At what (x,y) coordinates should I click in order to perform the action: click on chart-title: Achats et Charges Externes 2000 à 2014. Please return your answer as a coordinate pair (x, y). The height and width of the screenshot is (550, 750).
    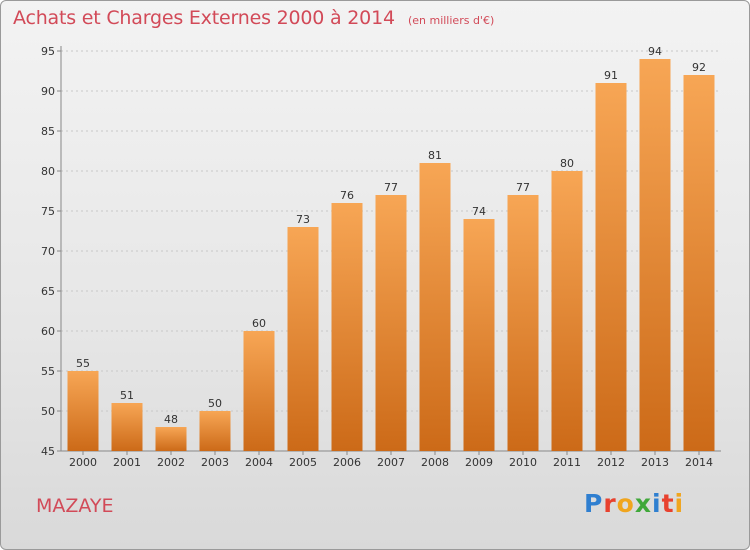
    Looking at the image, I should click on (204, 18).